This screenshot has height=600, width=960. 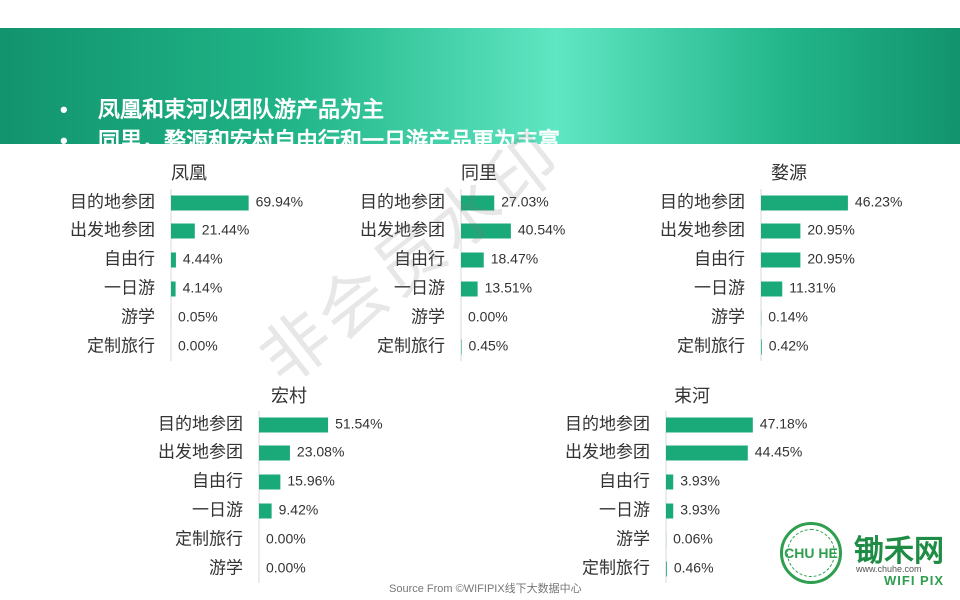 What do you see at coordinates (289, 396) in the screenshot?
I see `chart-title: 宏村` at bounding box center [289, 396].